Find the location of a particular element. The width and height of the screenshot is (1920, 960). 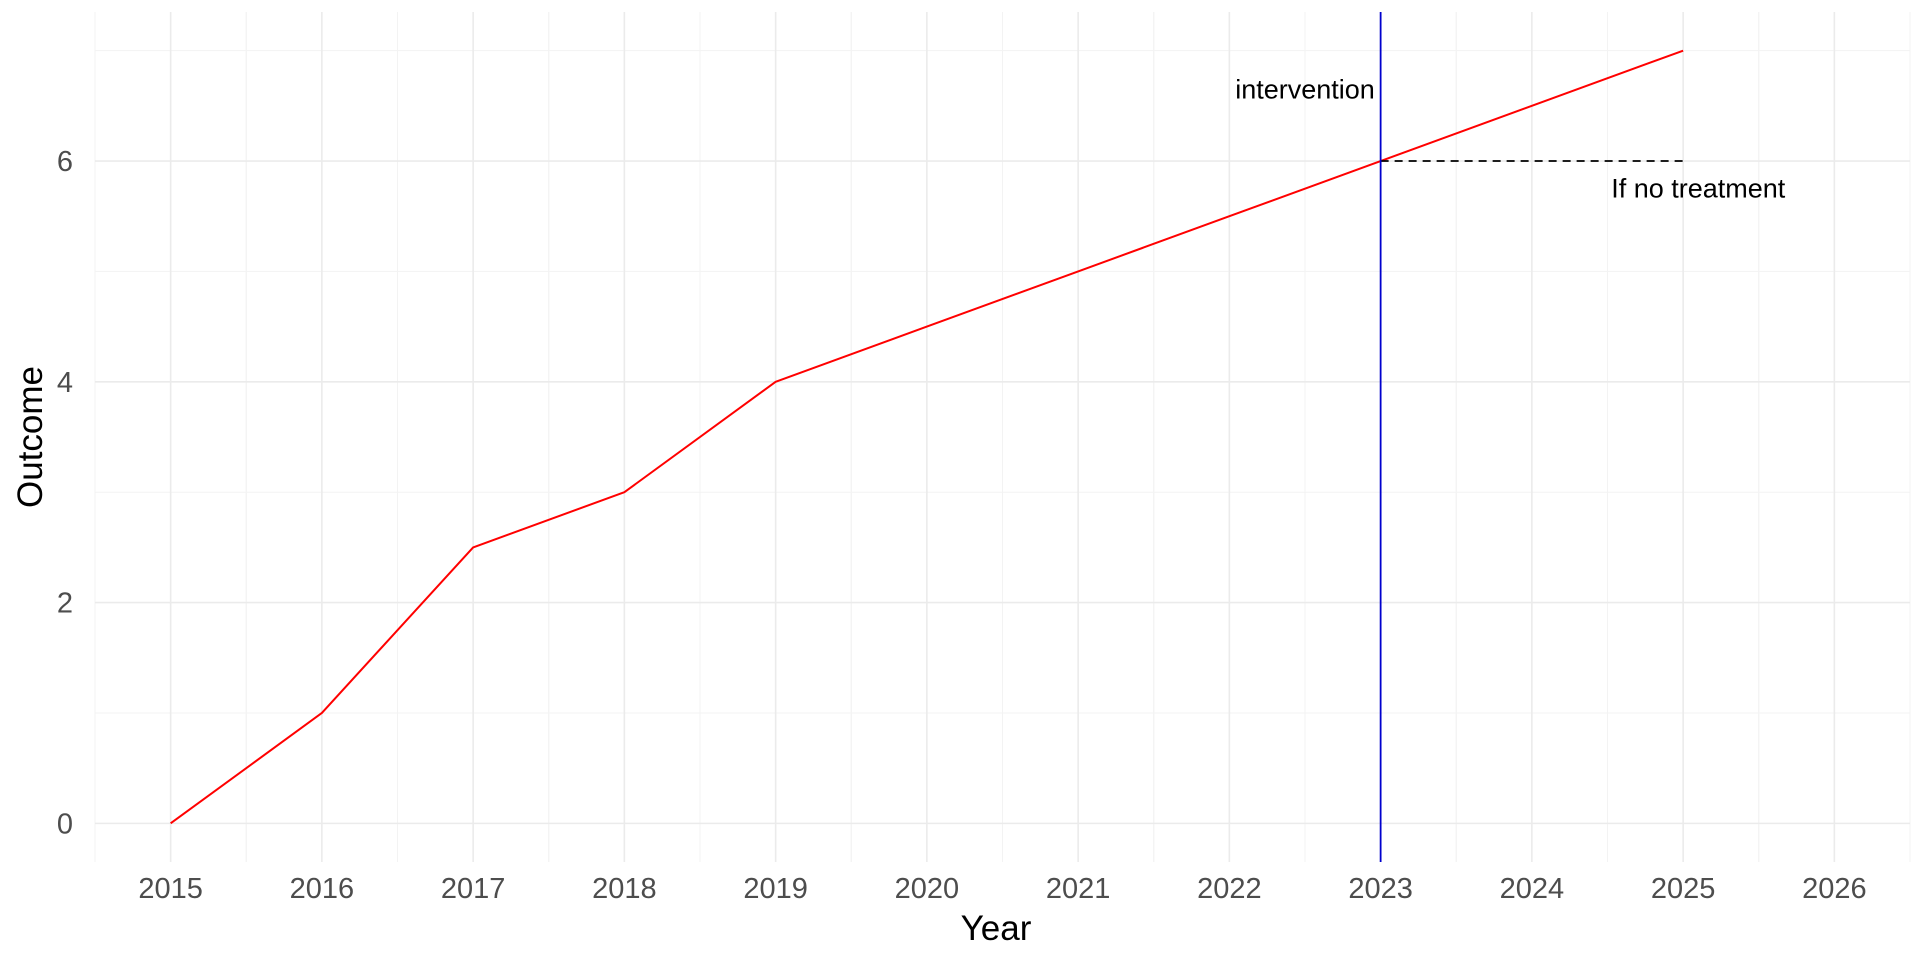

x-tick-label: 2026 is located at coordinates (1834, 889).